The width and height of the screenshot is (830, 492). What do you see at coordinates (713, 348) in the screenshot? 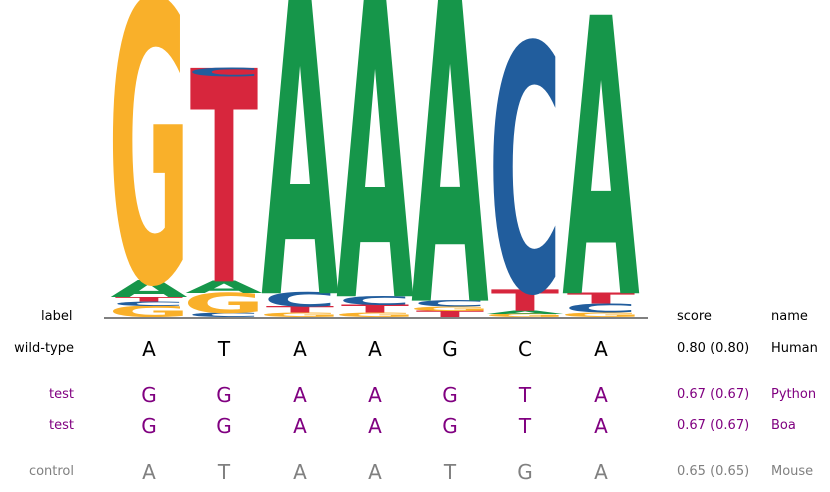
I see `row-score: 0.80 (0.80)` at bounding box center [713, 348].